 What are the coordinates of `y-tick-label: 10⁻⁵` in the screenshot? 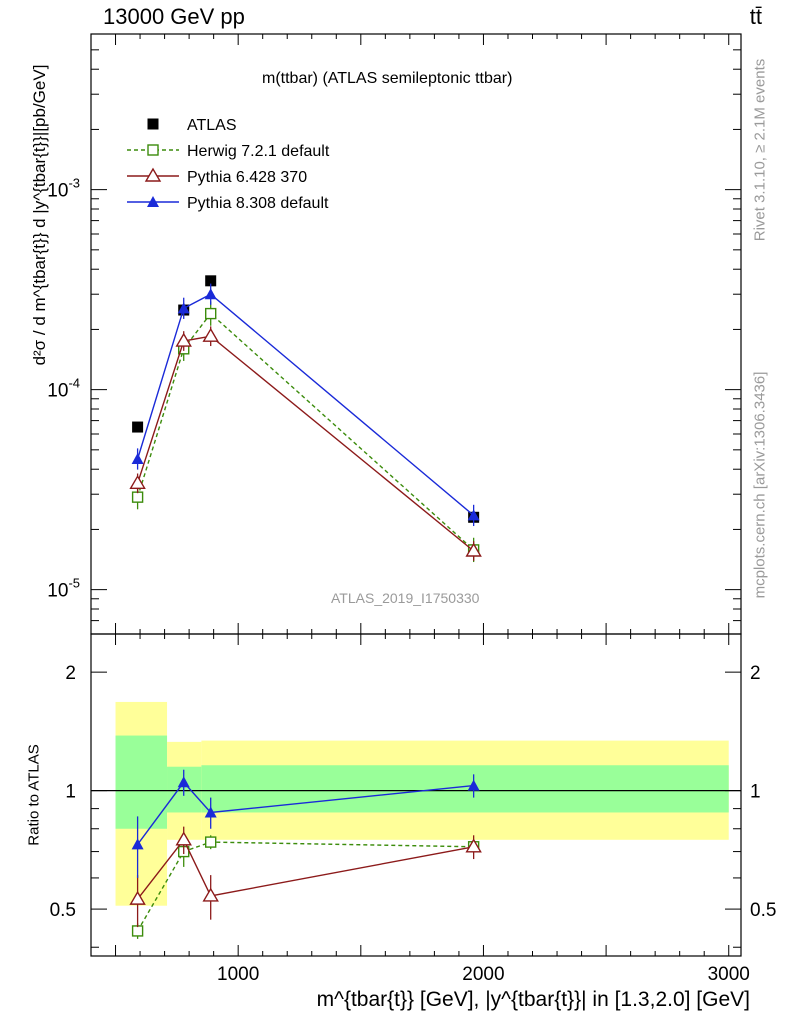 It's located at (63, 589).